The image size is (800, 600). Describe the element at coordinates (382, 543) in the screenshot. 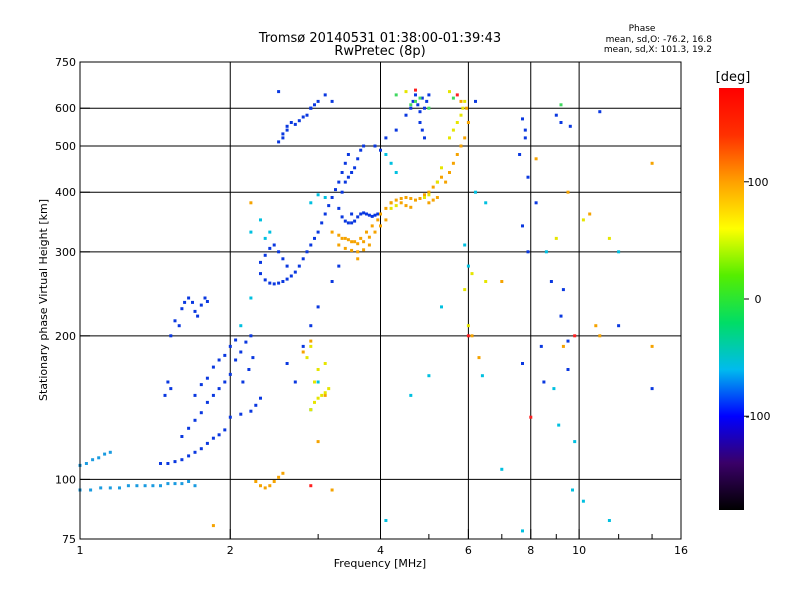

I see `x-axis-ticks: 1 2 4 6 8 10 16` at that location.